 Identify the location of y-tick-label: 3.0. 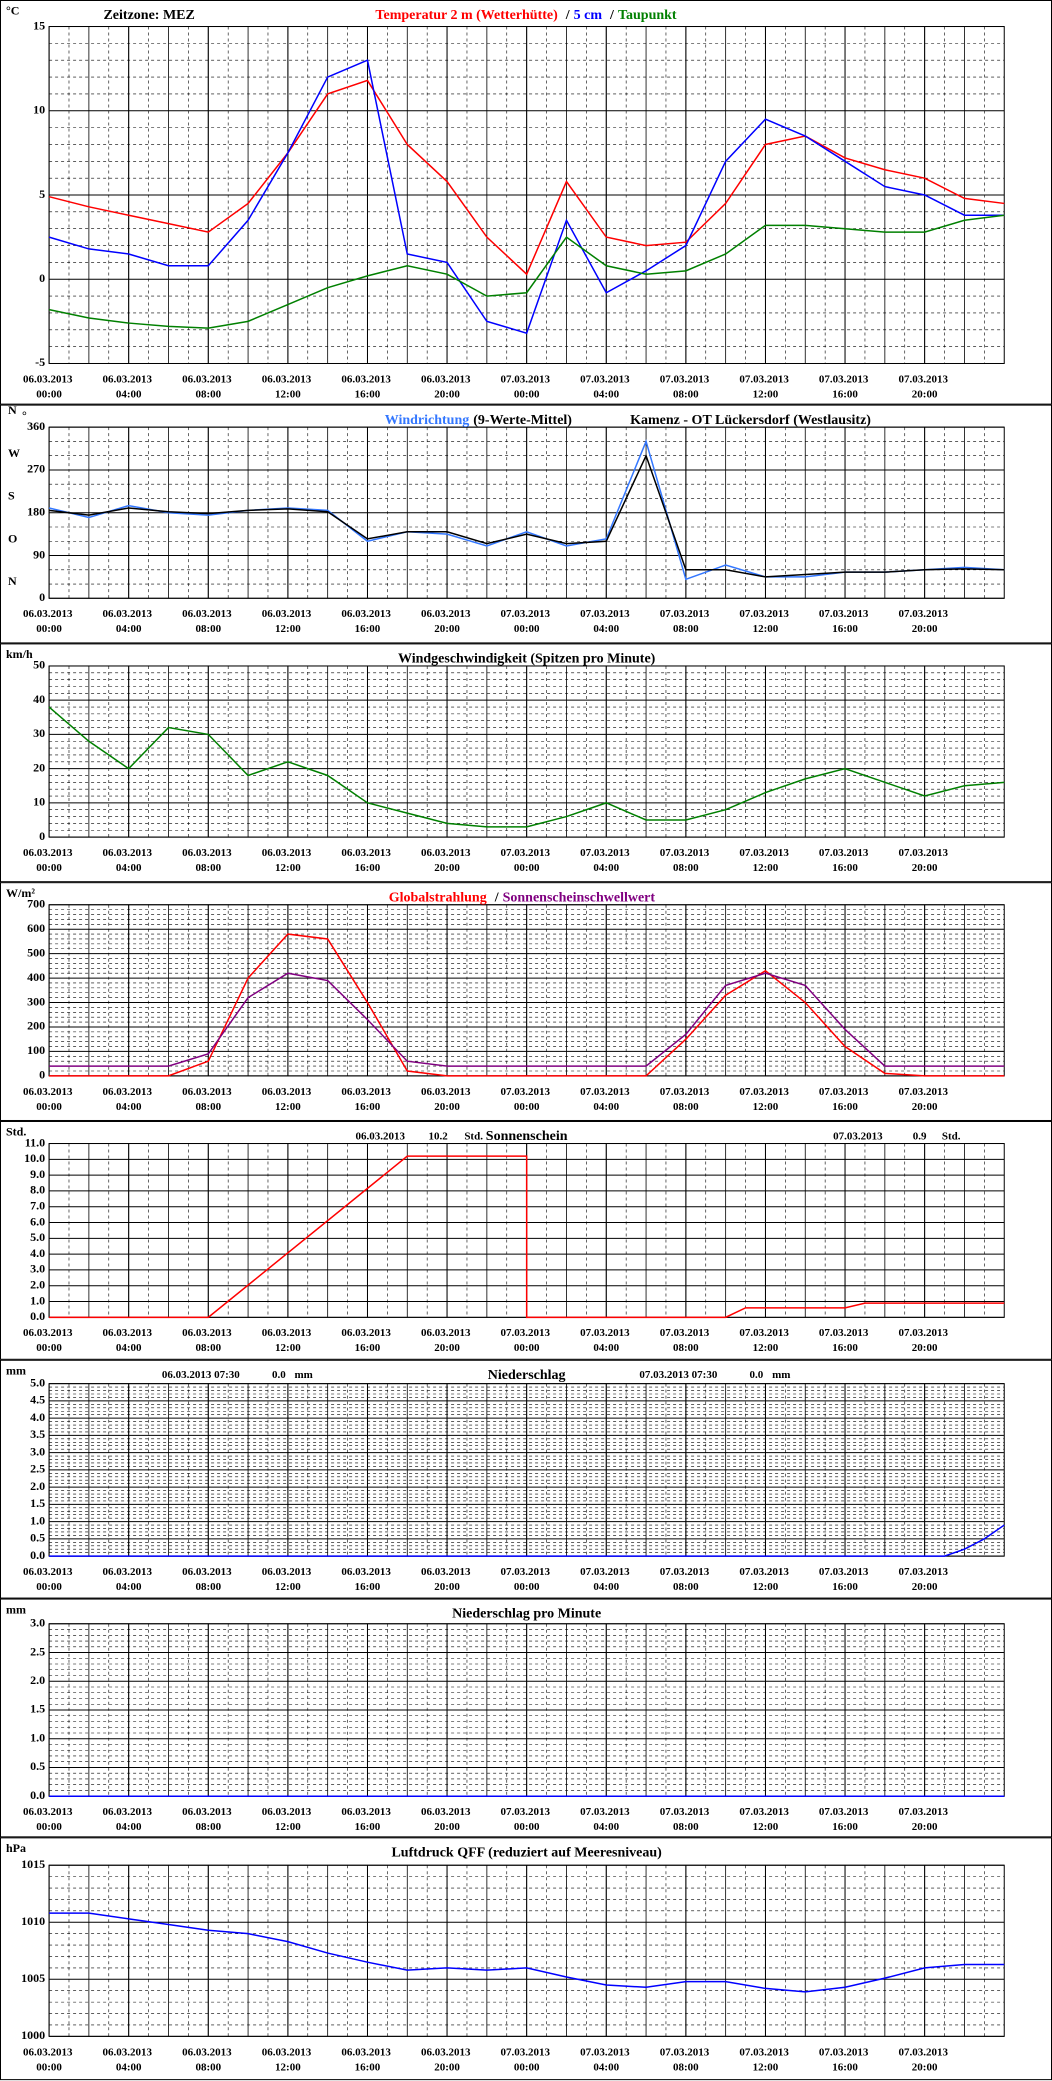
(37, 1269).